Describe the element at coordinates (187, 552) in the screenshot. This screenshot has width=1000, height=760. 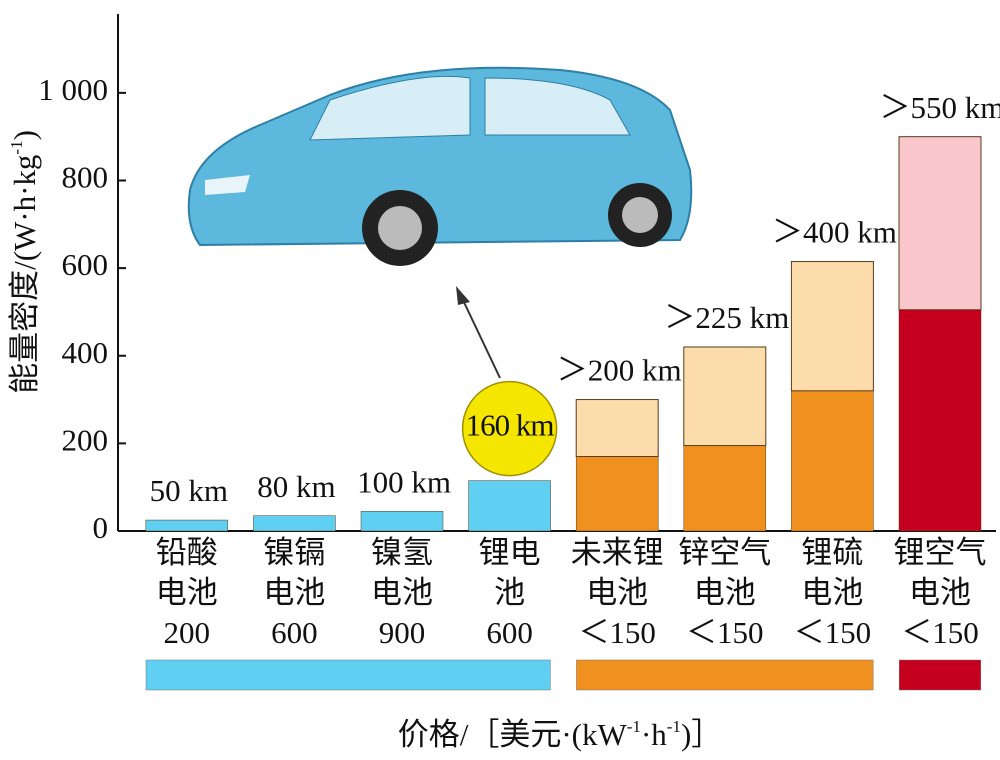
I see `x-tick-label: 铅酸` at that location.